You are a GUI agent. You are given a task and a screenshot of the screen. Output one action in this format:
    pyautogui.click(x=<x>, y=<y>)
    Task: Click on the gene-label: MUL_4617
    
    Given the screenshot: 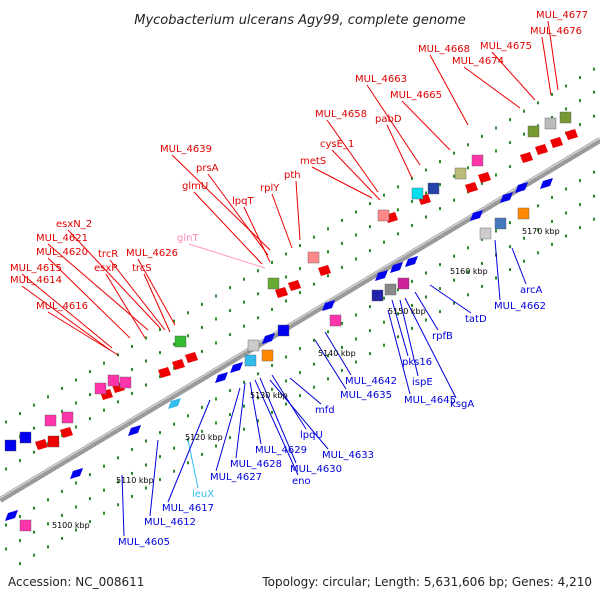 What is the action you would take?
    pyautogui.click(x=188, y=508)
    